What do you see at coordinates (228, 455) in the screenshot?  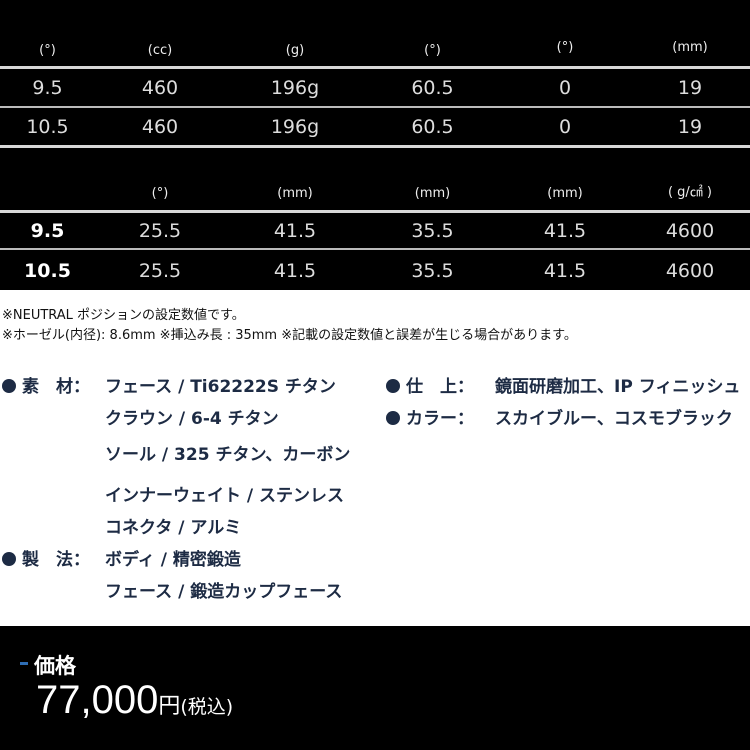 I see `material-item: ソール / 325 チタン、カーボン` at bounding box center [228, 455].